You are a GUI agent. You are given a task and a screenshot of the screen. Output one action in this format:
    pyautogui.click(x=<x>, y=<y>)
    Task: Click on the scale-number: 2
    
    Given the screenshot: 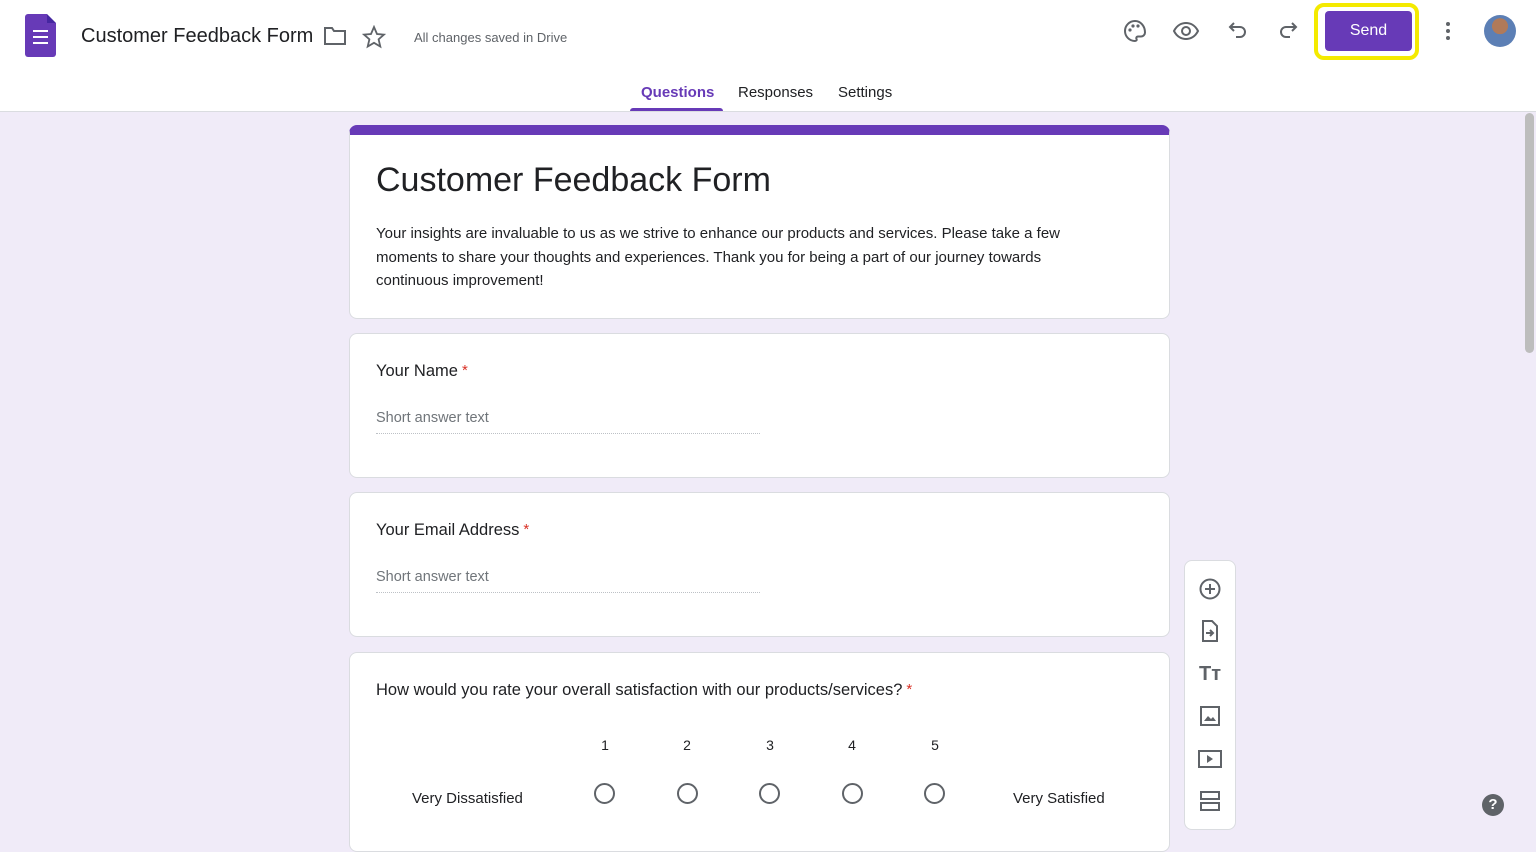 What is the action you would take?
    pyautogui.click(x=687, y=745)
    